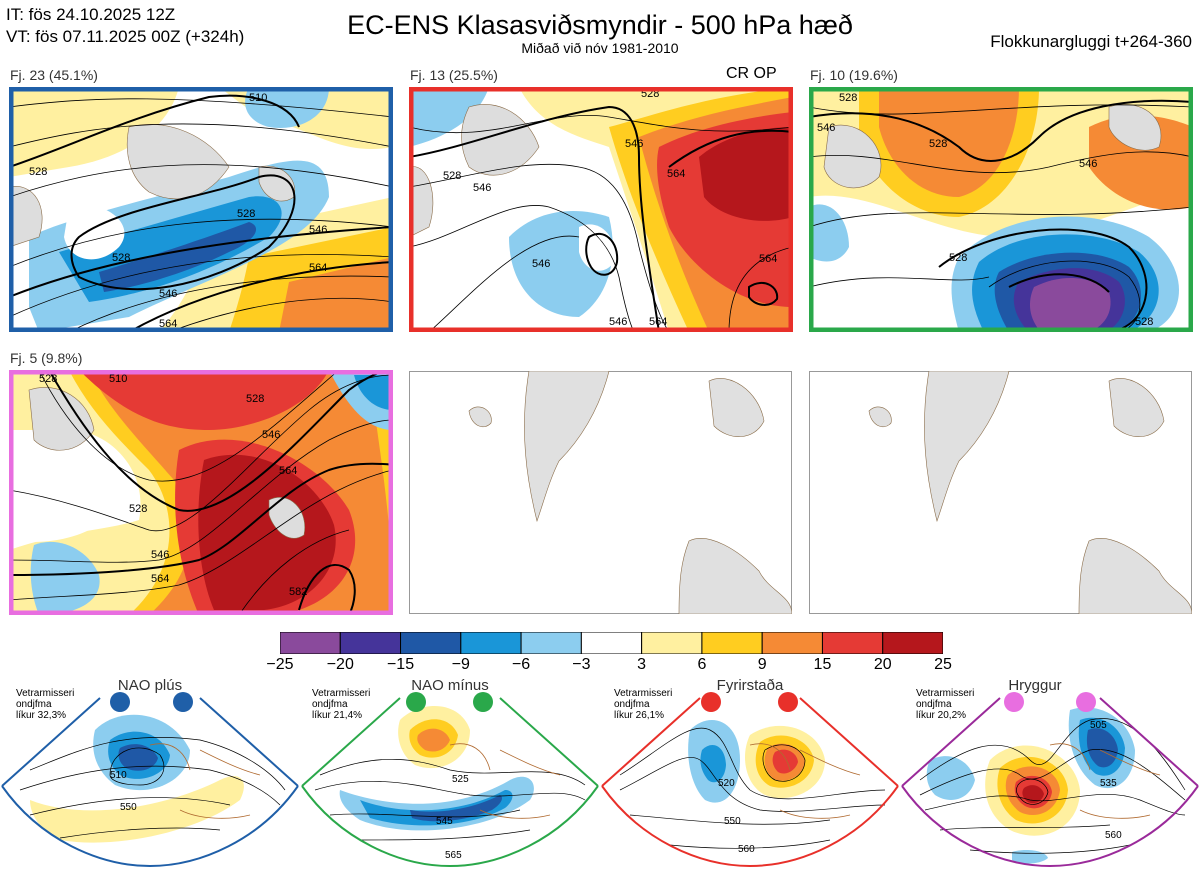 Image resolution: width=1200 pixels, height=871 pixels. Describe the element at coordinates (1091, 41) in the screenshot. I see `classification-window: Flokkunargluggi t+264-360` at that location.